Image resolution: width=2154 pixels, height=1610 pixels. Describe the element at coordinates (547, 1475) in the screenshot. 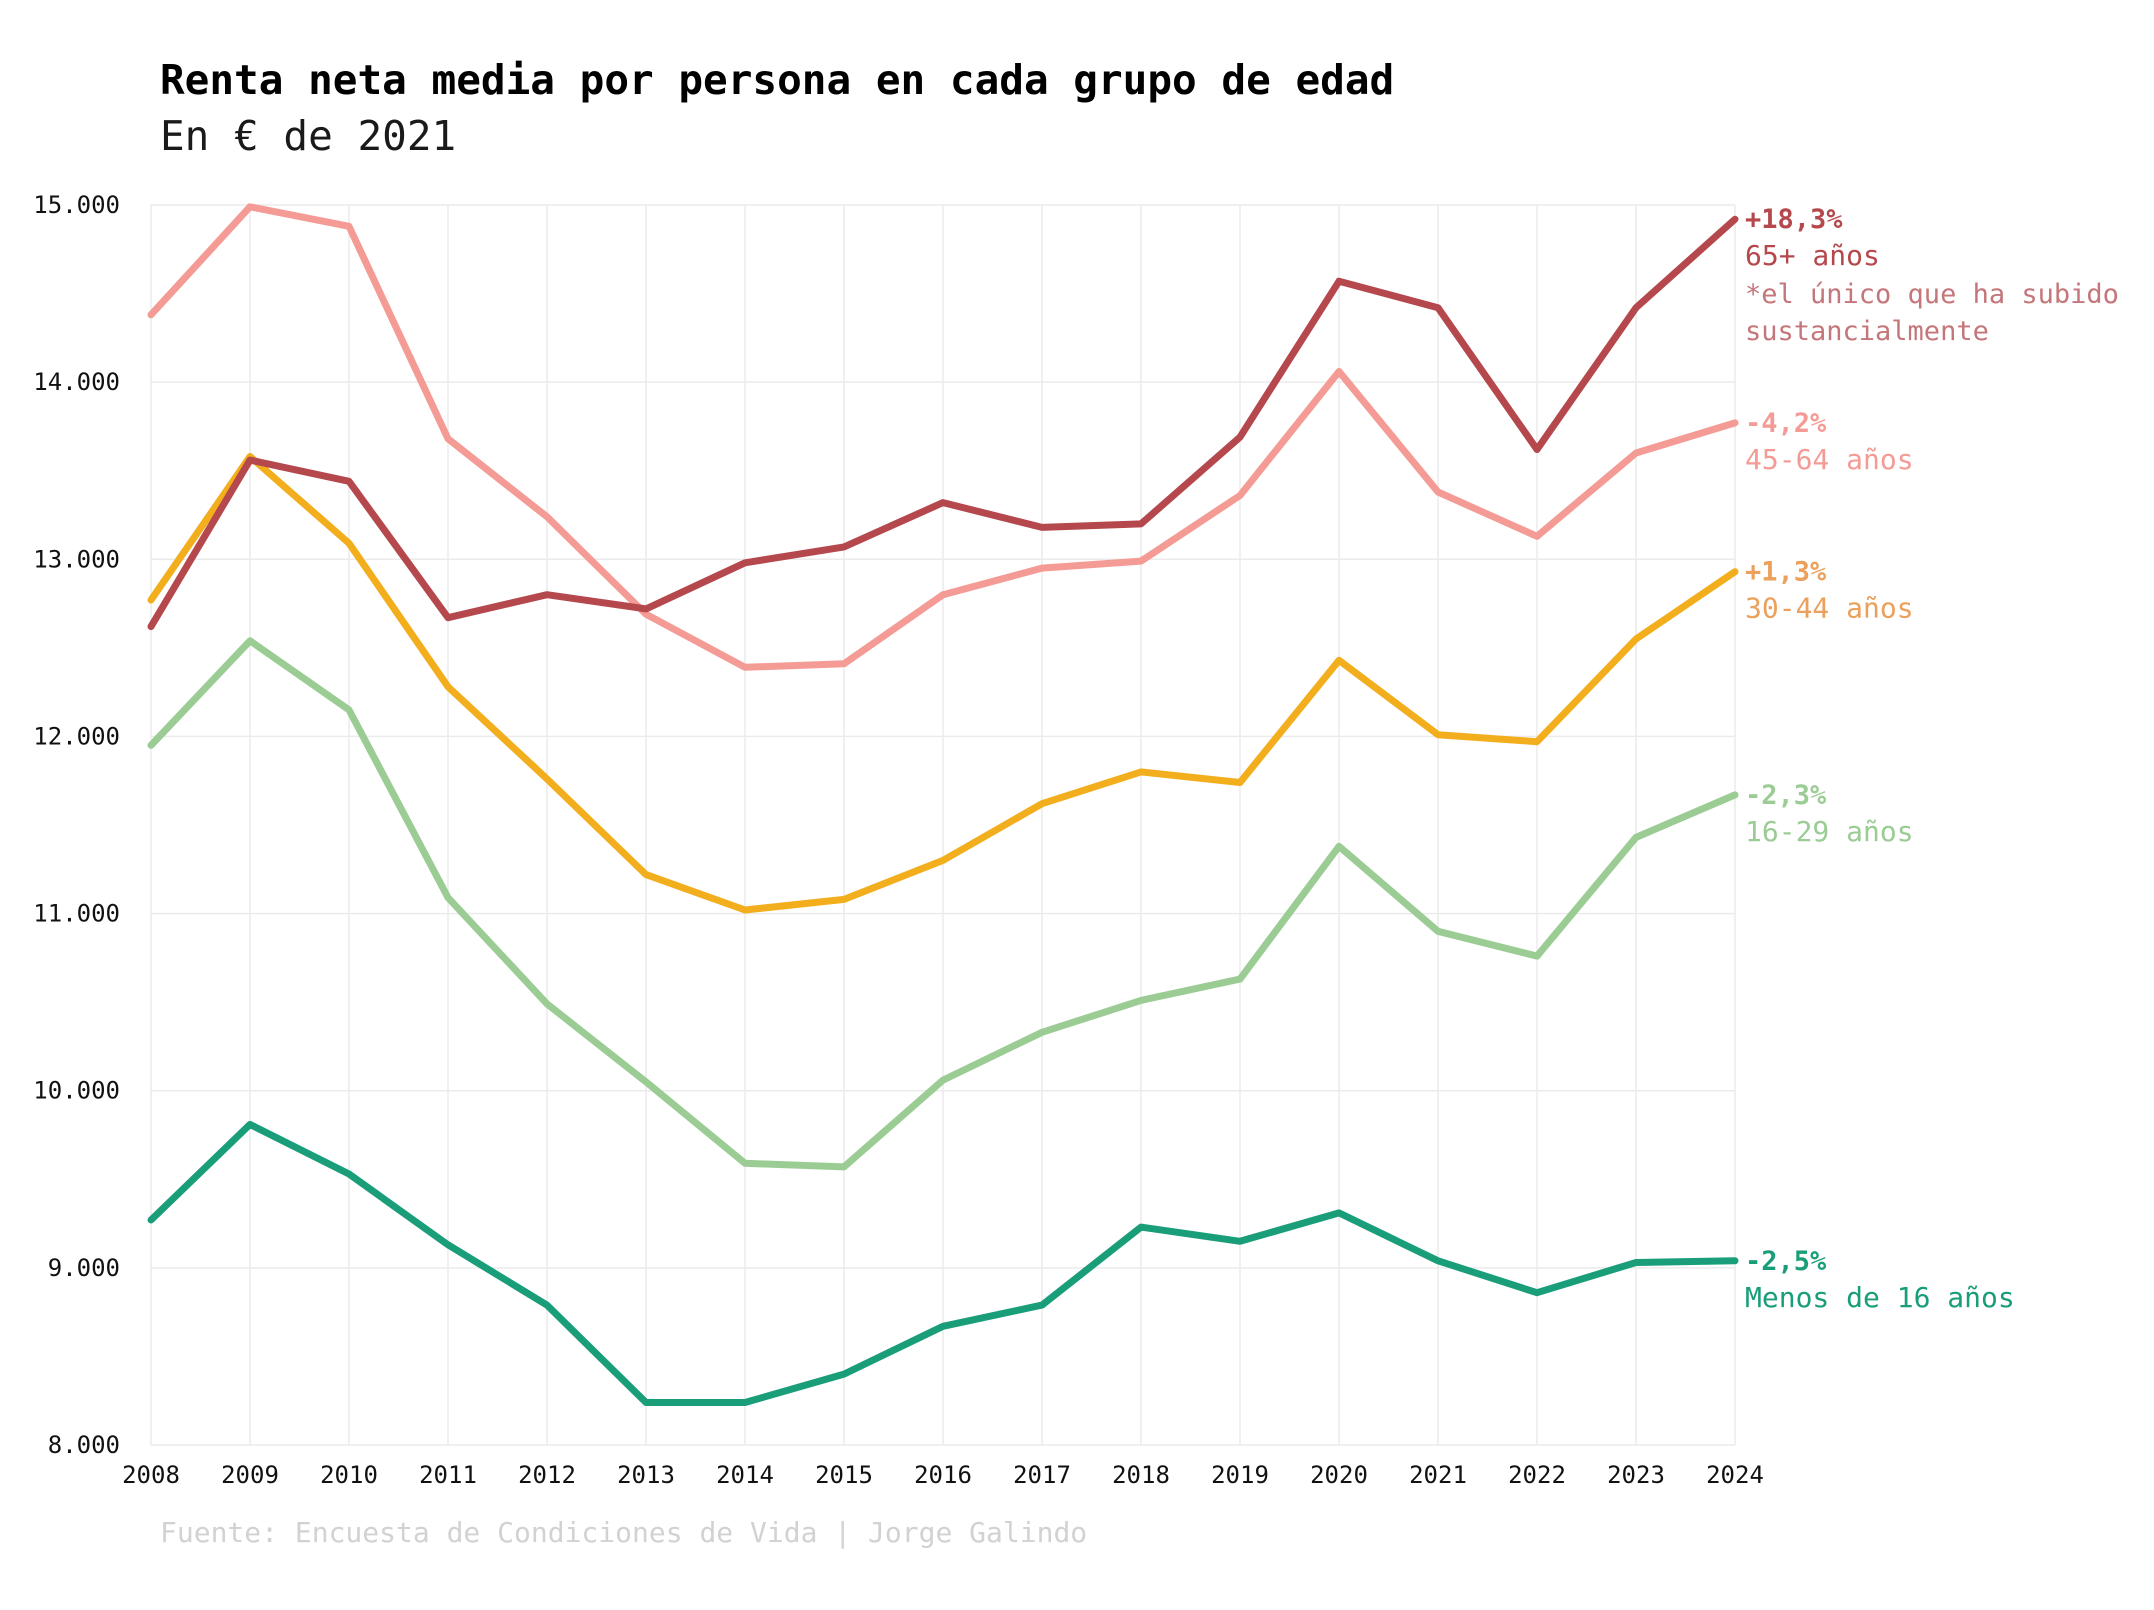

I see `x-tick-label: 2012` at that location.